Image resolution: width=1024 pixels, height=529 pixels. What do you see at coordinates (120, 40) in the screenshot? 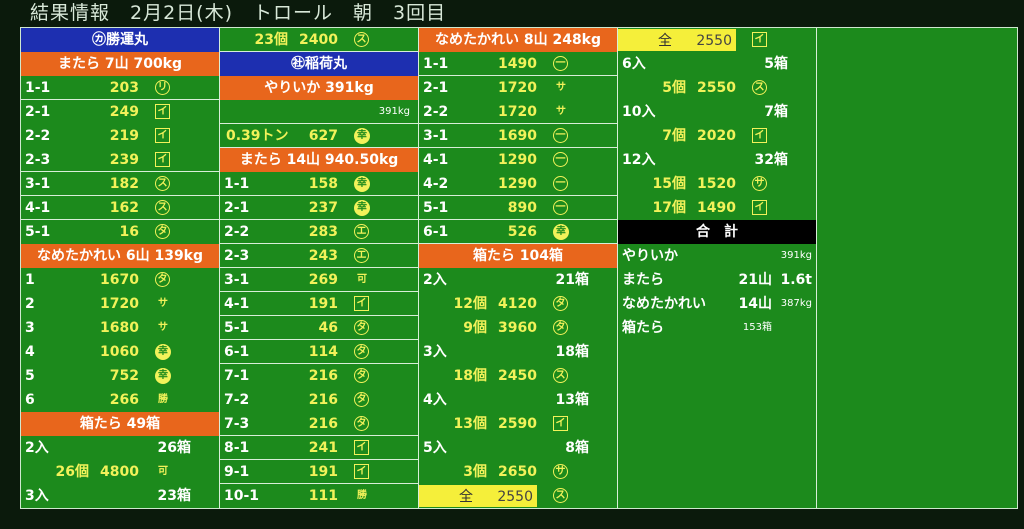
I see `vessel-header: ㋕勝運丸` at bounding box center [120, 40].